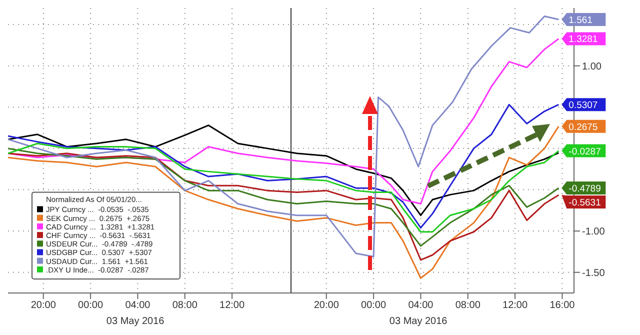 The image size is (640, 335). What do you see at coordinates (580, 20) in the screenshot?
I see `data-label: 1.561` at bounding box center [580, 20].